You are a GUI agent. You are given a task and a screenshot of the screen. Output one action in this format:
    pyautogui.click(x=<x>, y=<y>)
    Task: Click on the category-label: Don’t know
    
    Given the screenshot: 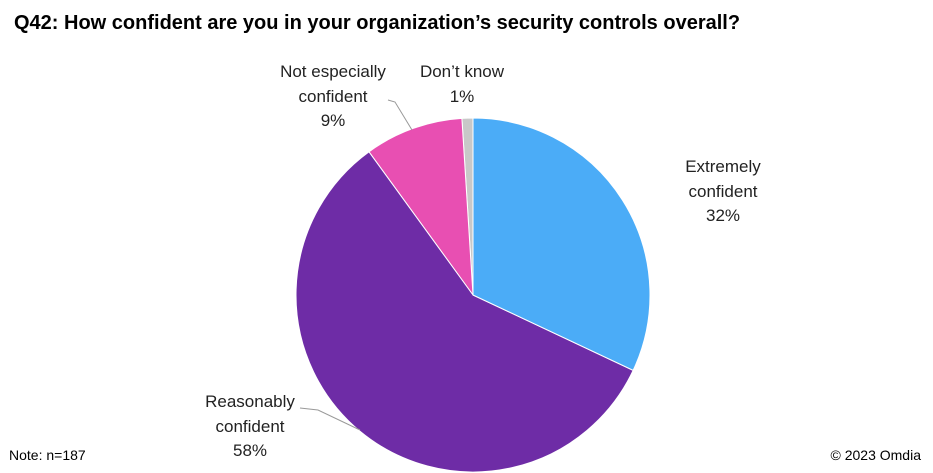 What is the action you would take?
    pyautogui.click(x=462, y=71)
    